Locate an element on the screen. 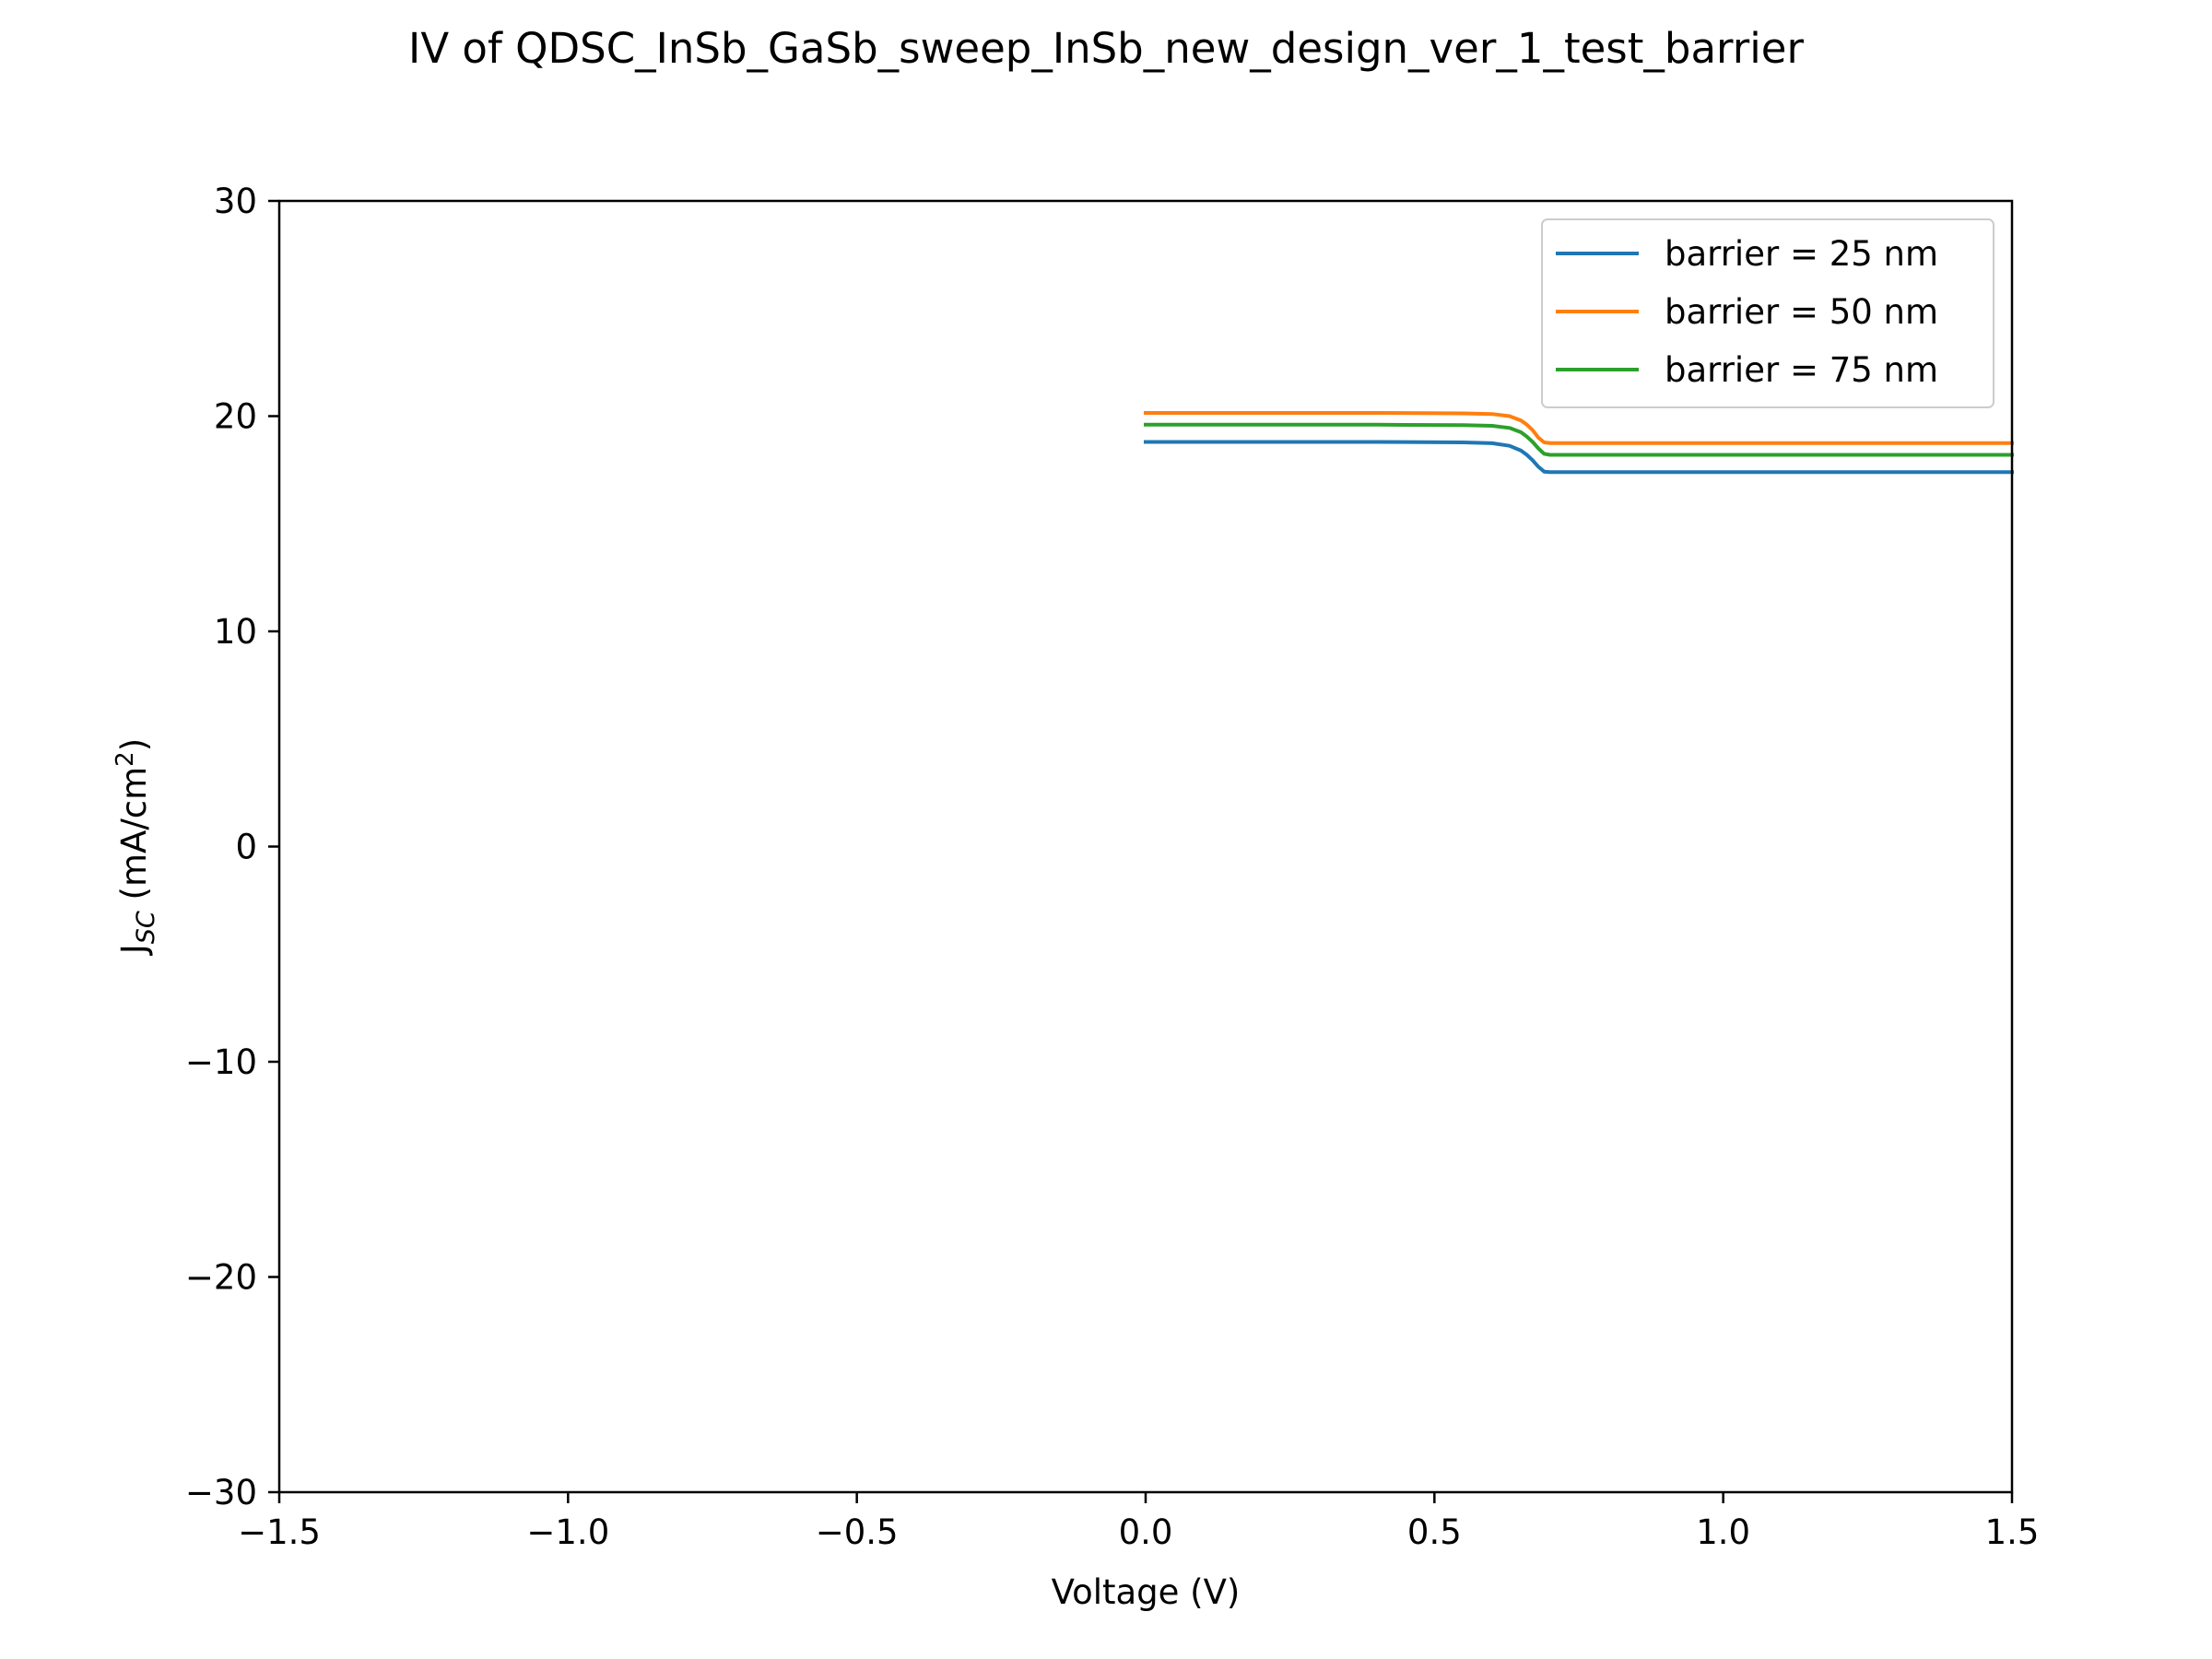 The height and width of the screenshot is (1659, 2212). y-tick-label-5: 20 is located at coordinates (235, 417).